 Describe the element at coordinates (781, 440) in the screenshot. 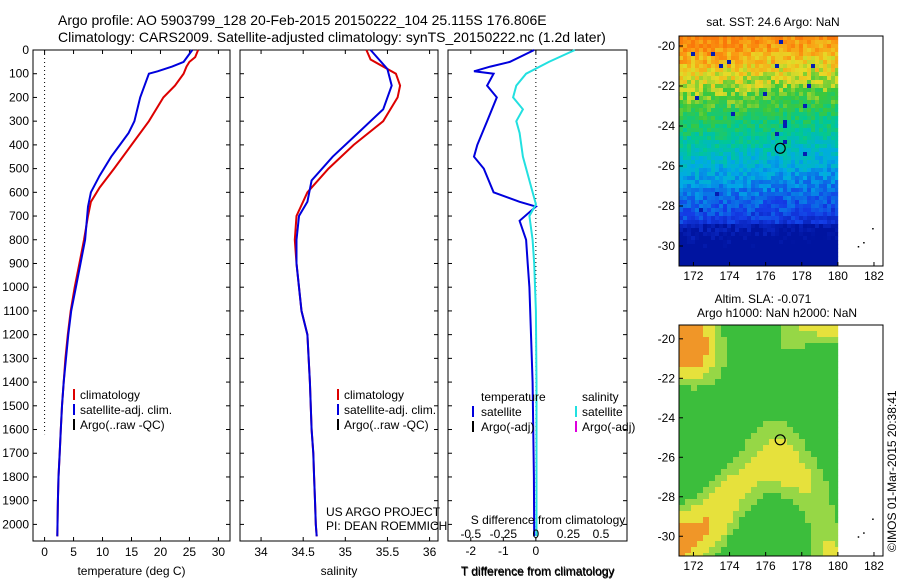

I see `sla_map-frame` at that location.